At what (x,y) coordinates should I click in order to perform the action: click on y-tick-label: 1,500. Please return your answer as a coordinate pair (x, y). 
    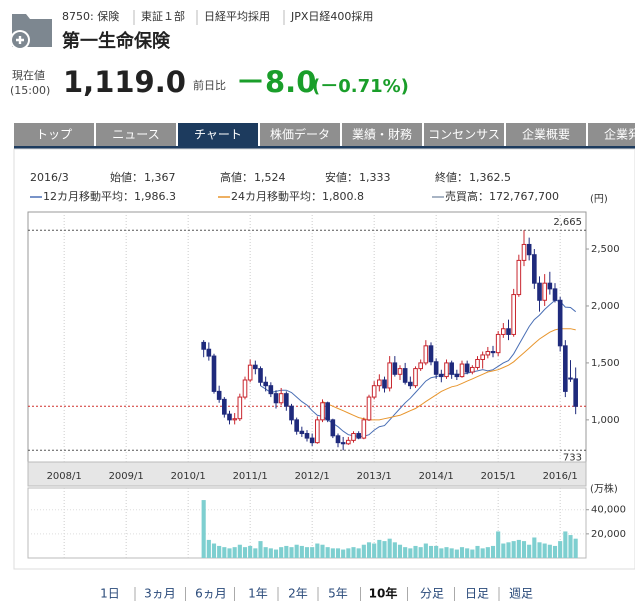
    Looking at the image, I should click on (605, 363).